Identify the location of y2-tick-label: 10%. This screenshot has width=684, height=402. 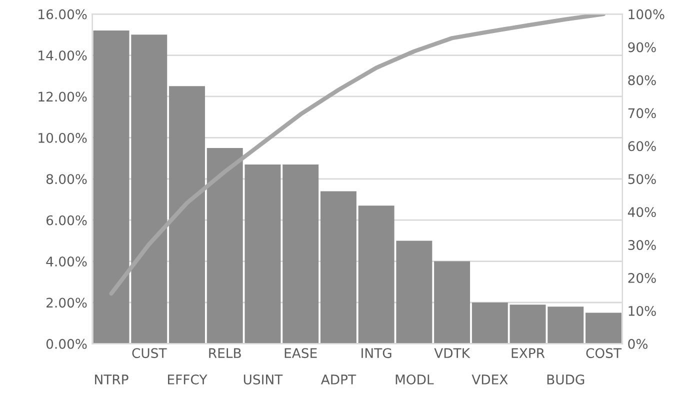
(642, 311).